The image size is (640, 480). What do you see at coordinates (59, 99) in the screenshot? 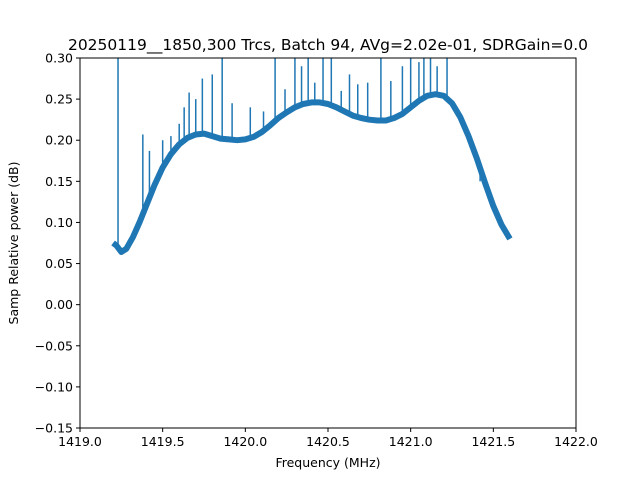
I see `y-tick-label: 0.25` at bounding box center [59, 99].